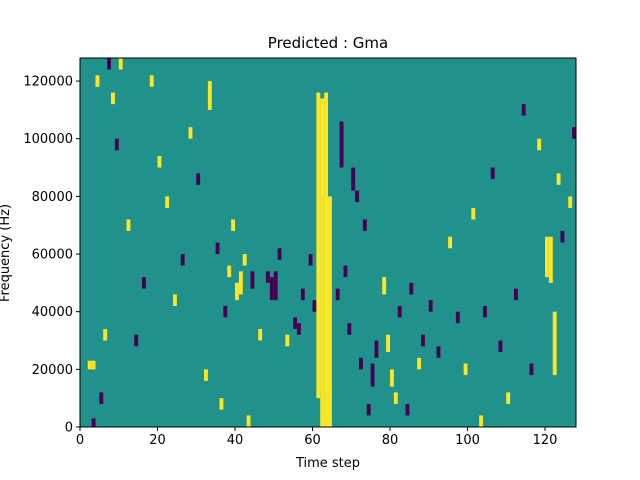 Image resolution: width=640 pixels, height=480 pixels. Describe the element at coordinates (327, 463) in the screenshot. I see `x-axis-label: Time step` at that location.